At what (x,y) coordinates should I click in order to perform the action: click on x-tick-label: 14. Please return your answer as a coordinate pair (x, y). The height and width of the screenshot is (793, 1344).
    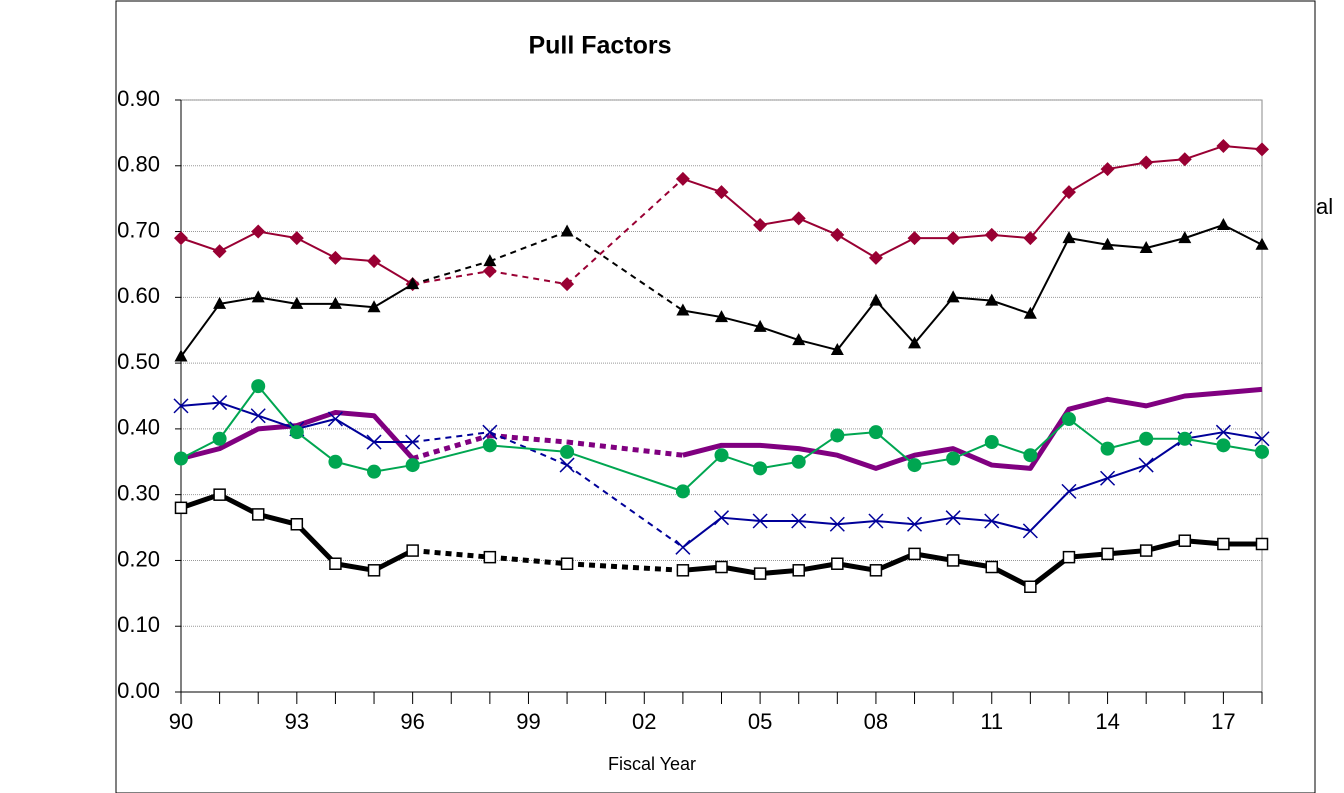
    Looking at the image, I should click on (1107, 721).